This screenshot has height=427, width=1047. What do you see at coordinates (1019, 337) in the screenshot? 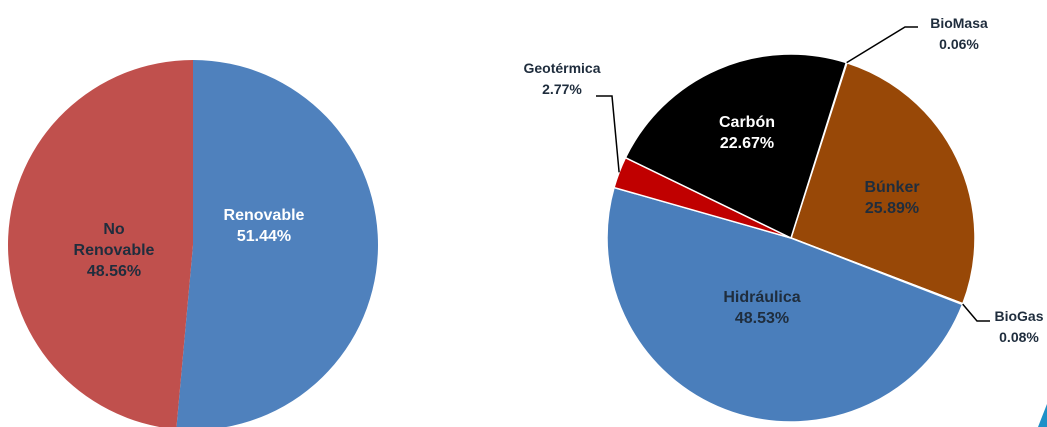
I see `label-biogas-line: 0.08%` at bounding box center [1019, 337].